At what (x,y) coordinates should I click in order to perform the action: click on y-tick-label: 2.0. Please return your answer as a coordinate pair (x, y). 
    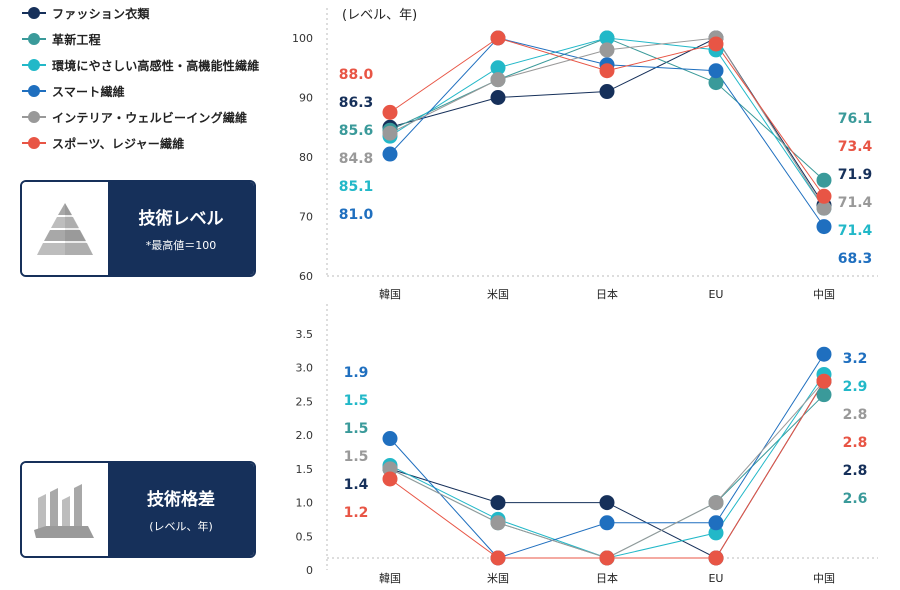
    Looking at the image, I should click on (305, 435).